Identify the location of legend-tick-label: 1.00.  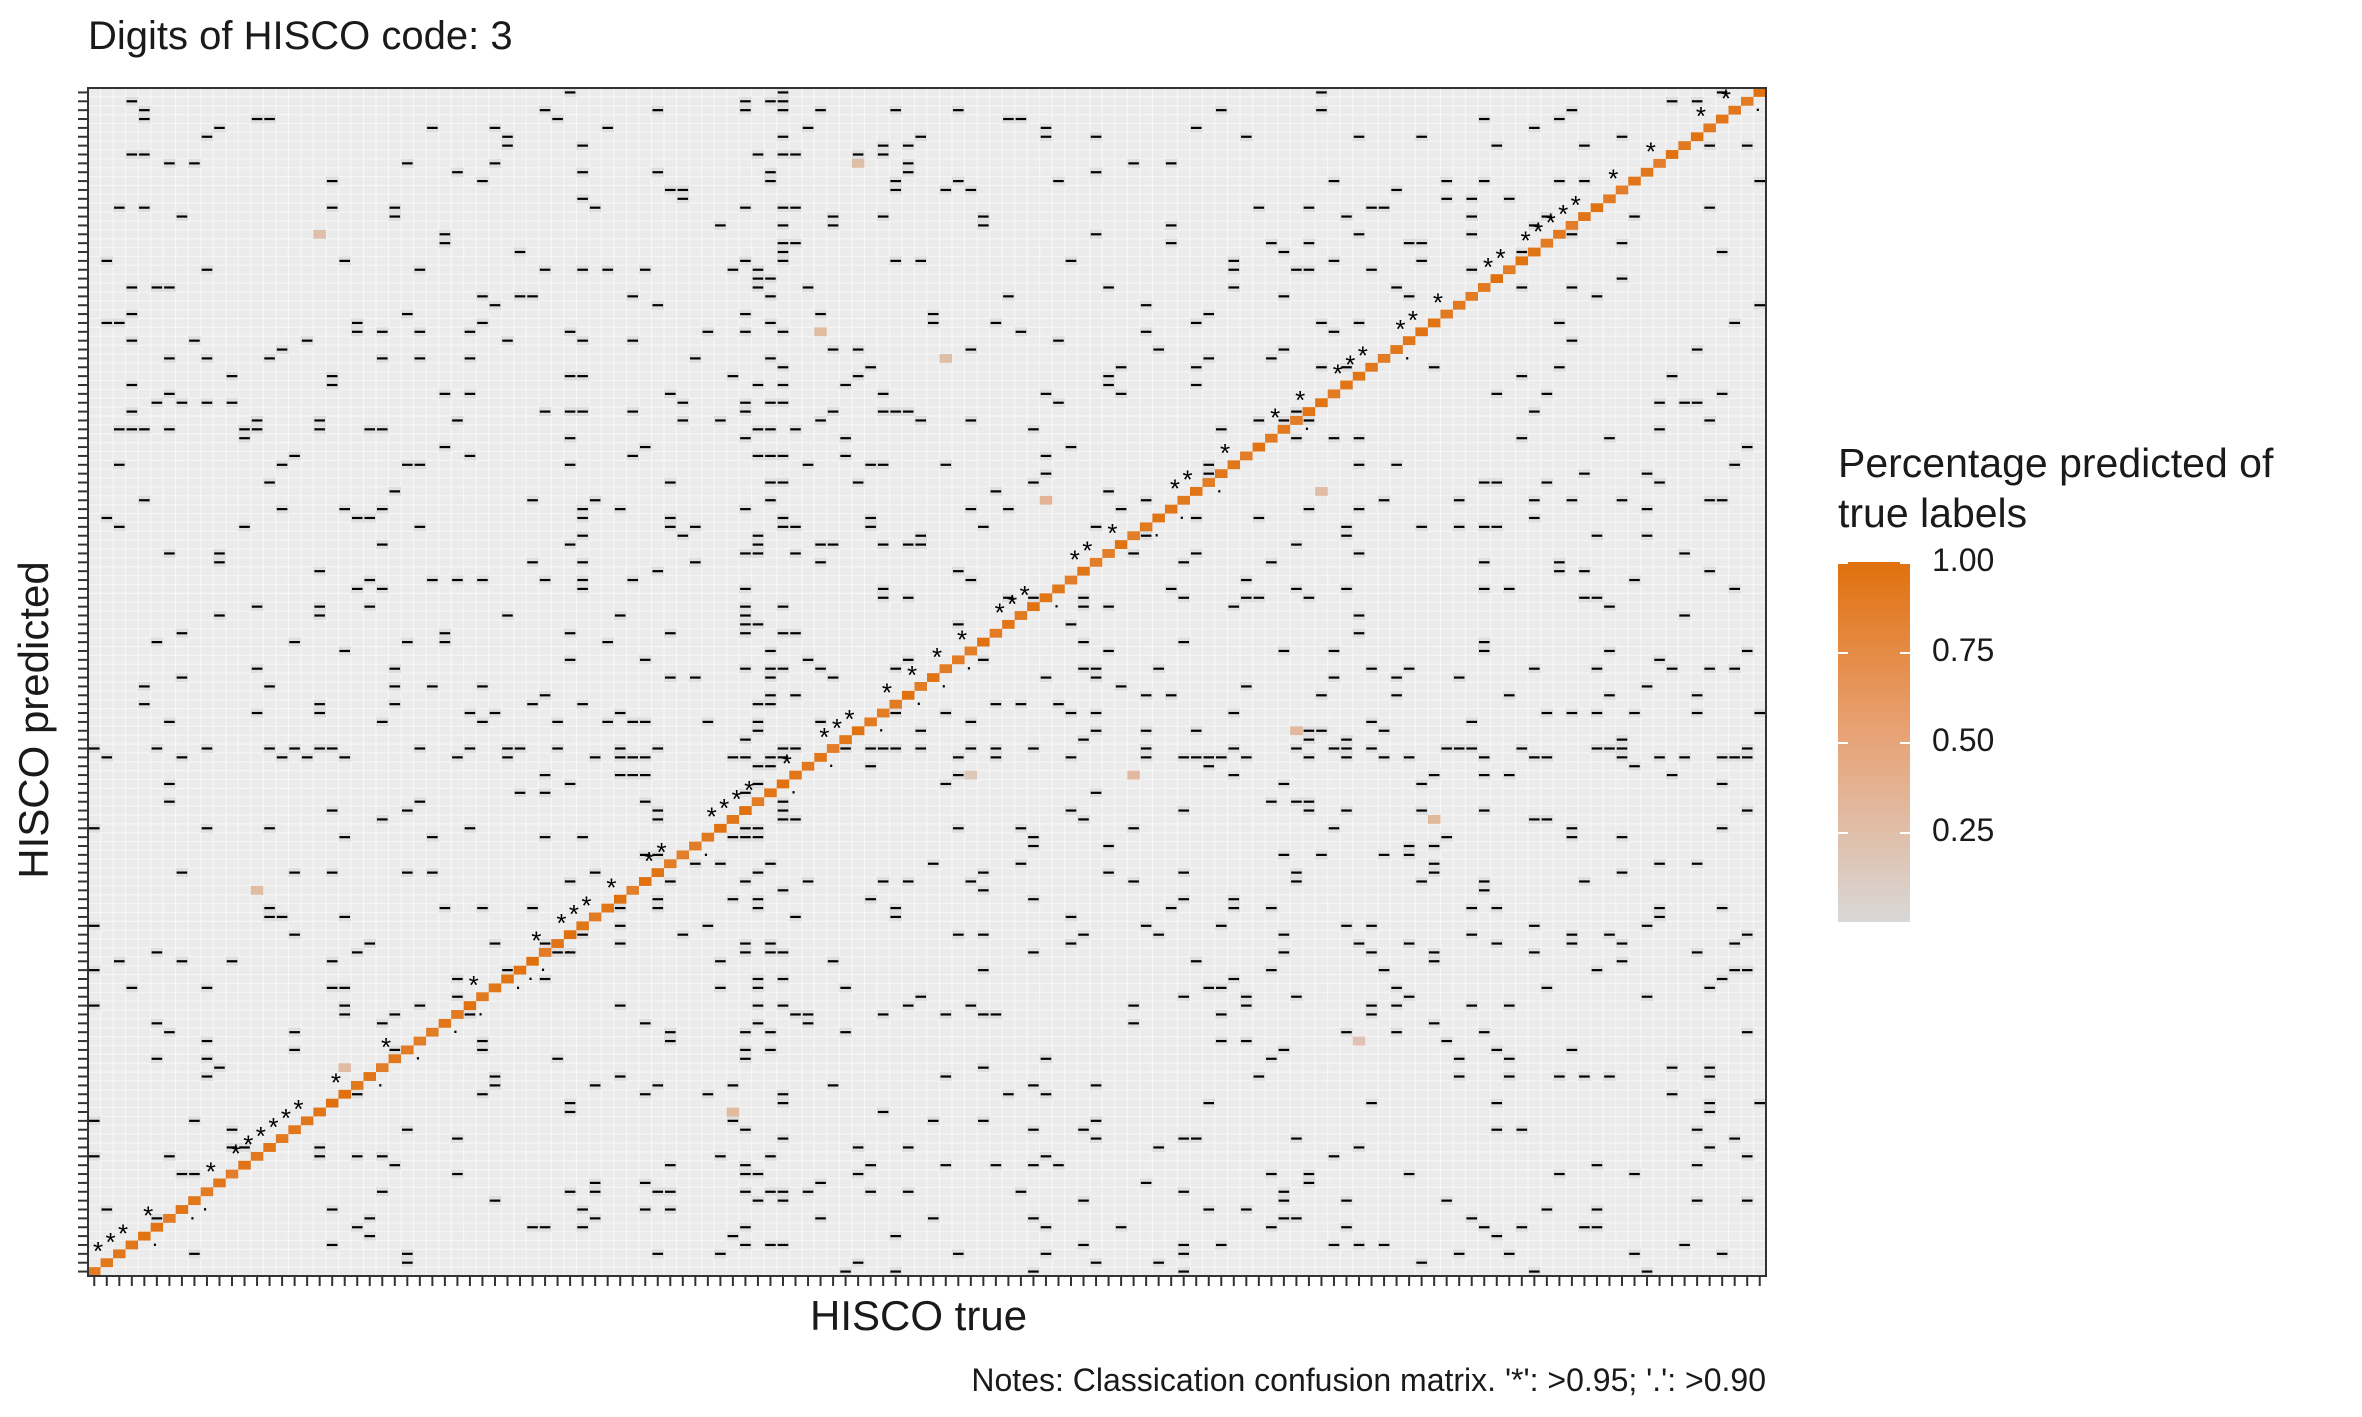
(1963, 560).